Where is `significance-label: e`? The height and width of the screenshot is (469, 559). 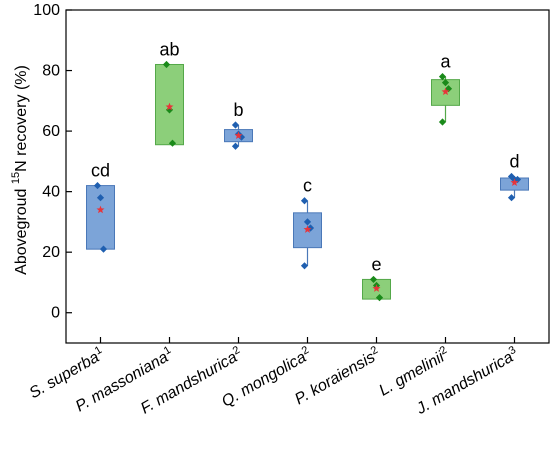
significance-label: e is located at coordinates (376, 264).